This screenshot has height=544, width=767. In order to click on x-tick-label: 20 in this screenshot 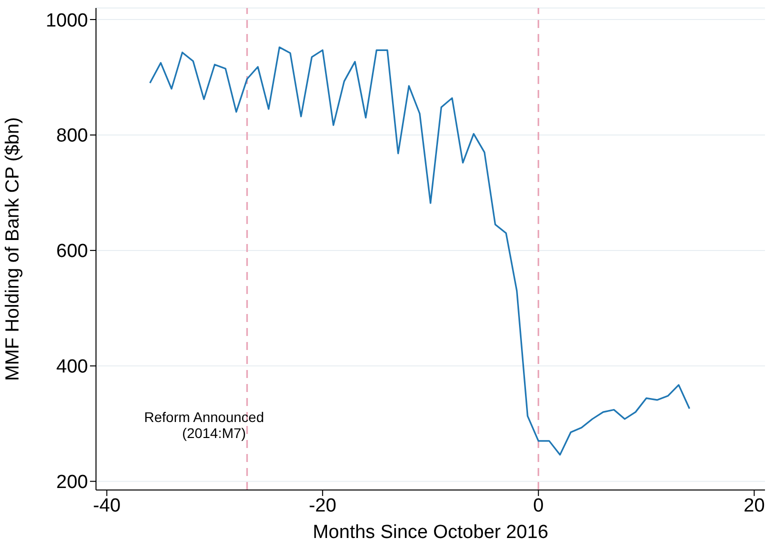, I will do `click(754, 505)`.